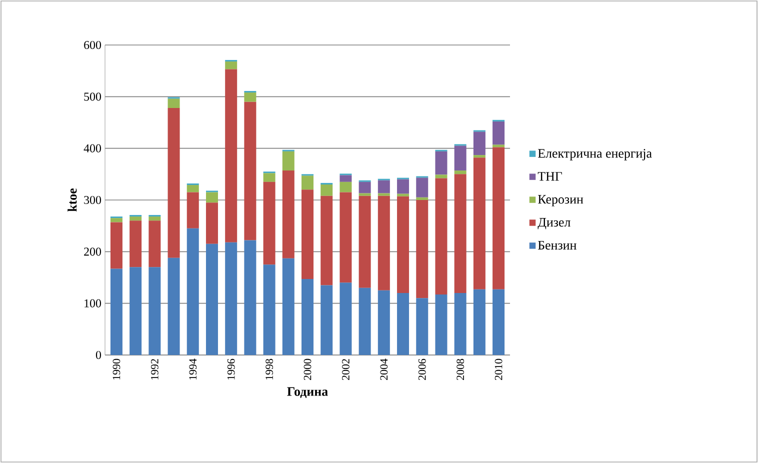 This screenshot has height=463, width=758. I want to click on x-tick-label: 1998, so click(269, 369).